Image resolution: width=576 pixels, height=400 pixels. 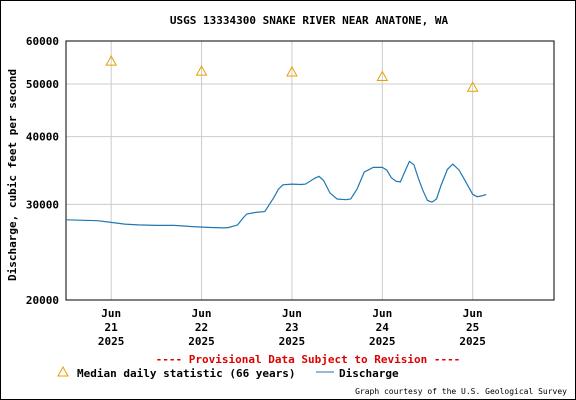 What do you see at coordinates (12, 175) in the screenshot?
I see `y-axis-label: Discharge, cubic feet per second` at bounding box center [12, 175].